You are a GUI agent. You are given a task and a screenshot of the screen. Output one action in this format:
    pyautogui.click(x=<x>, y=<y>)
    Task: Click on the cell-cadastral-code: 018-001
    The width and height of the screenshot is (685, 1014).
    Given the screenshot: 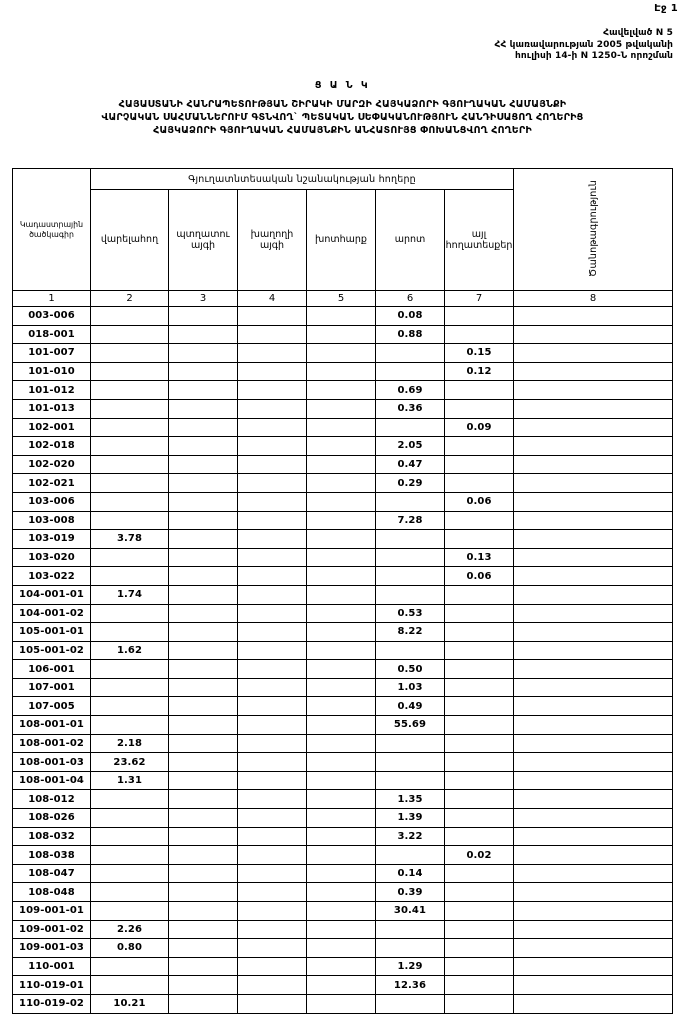 What is the action you would take?
    pyautogui.click(x=51, y=334)
    